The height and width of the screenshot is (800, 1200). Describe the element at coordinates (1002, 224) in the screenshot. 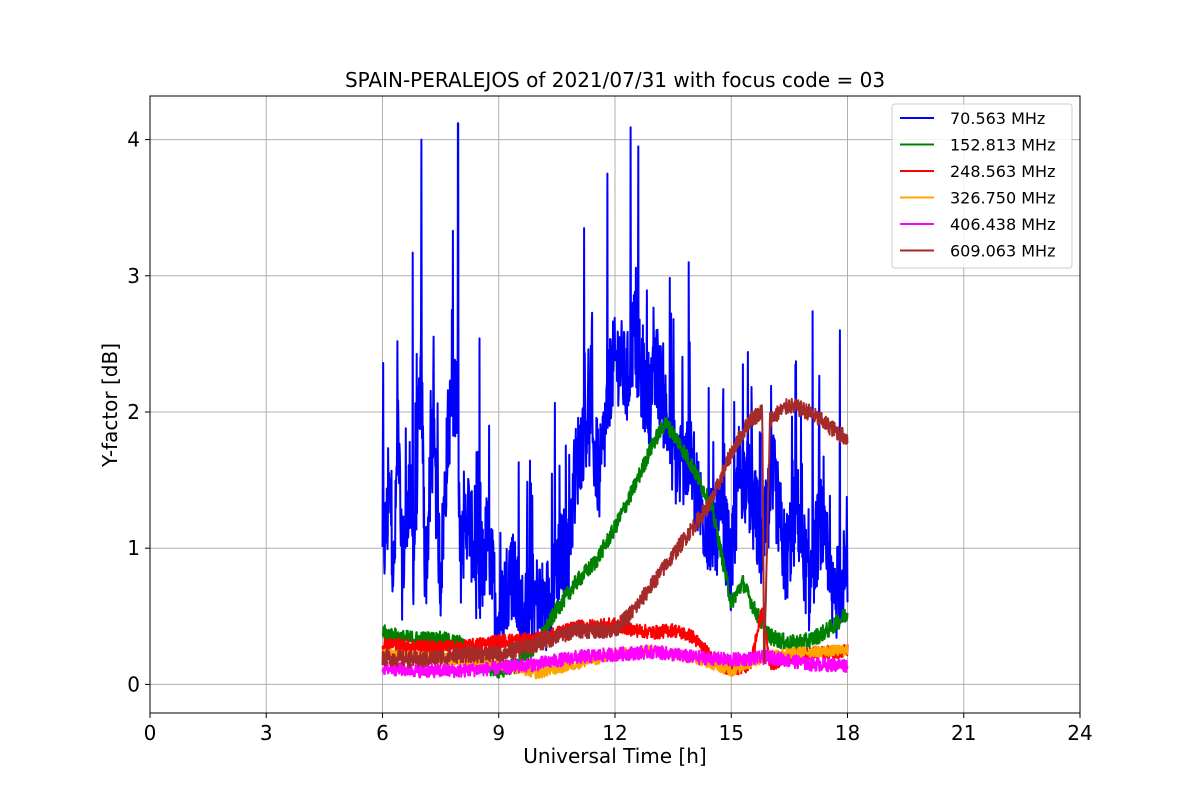

I see `legend-entry: 406.438 MHz` at that location.